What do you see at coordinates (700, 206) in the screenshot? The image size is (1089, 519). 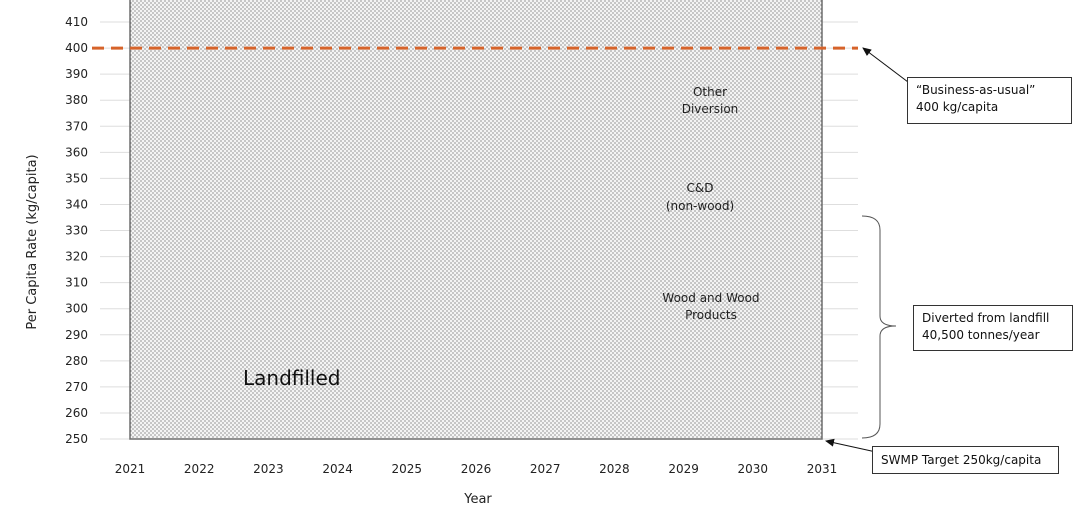 I see `cd-label-2: (non-wood)` at bounding box center [700, 206].